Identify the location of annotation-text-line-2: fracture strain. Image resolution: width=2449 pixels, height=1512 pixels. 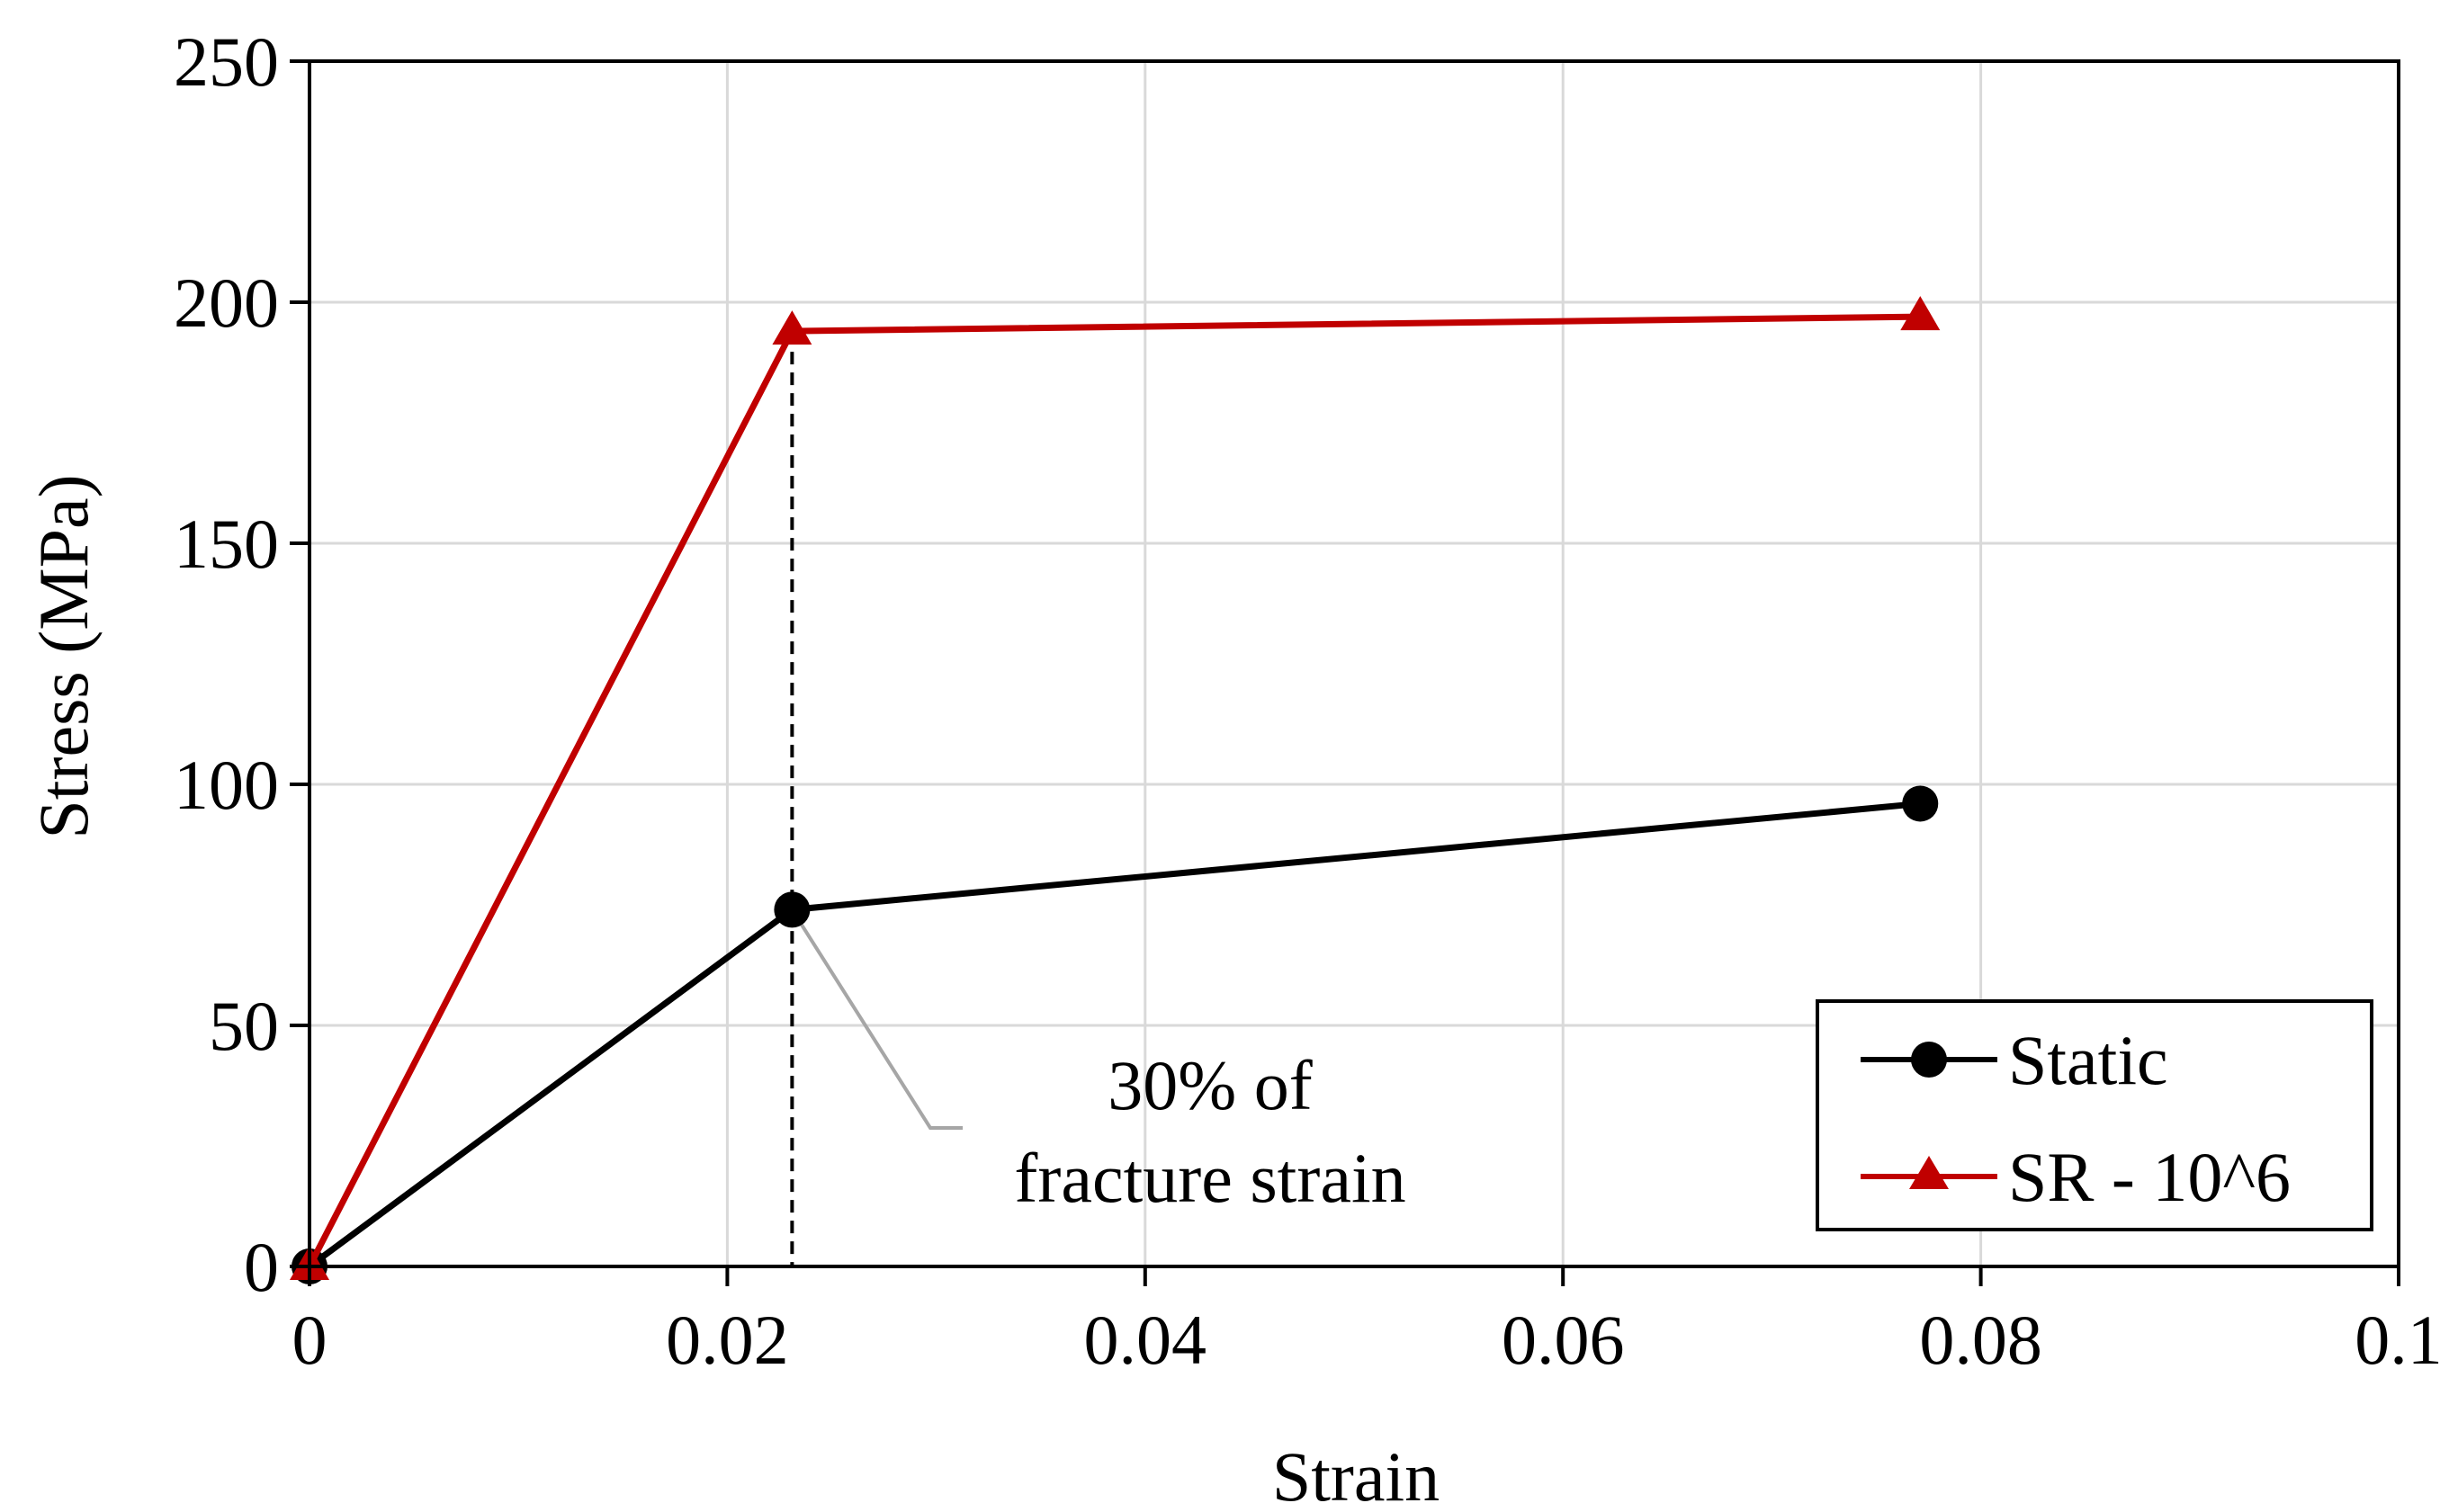
(1209, 1178).